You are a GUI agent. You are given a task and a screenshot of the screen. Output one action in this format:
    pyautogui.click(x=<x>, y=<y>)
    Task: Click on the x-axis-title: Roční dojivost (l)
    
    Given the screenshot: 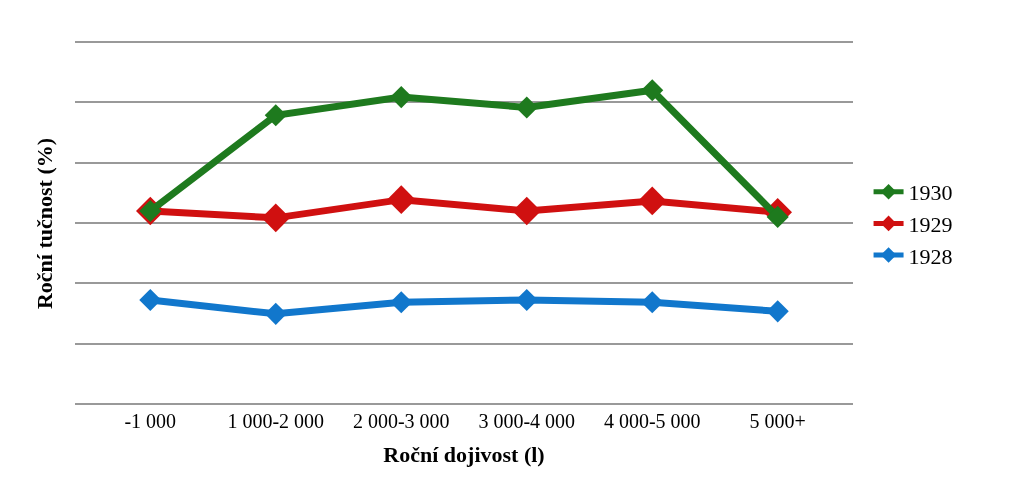 What is the action you would take?
    pyautogui.click(x=464, y=454)
    